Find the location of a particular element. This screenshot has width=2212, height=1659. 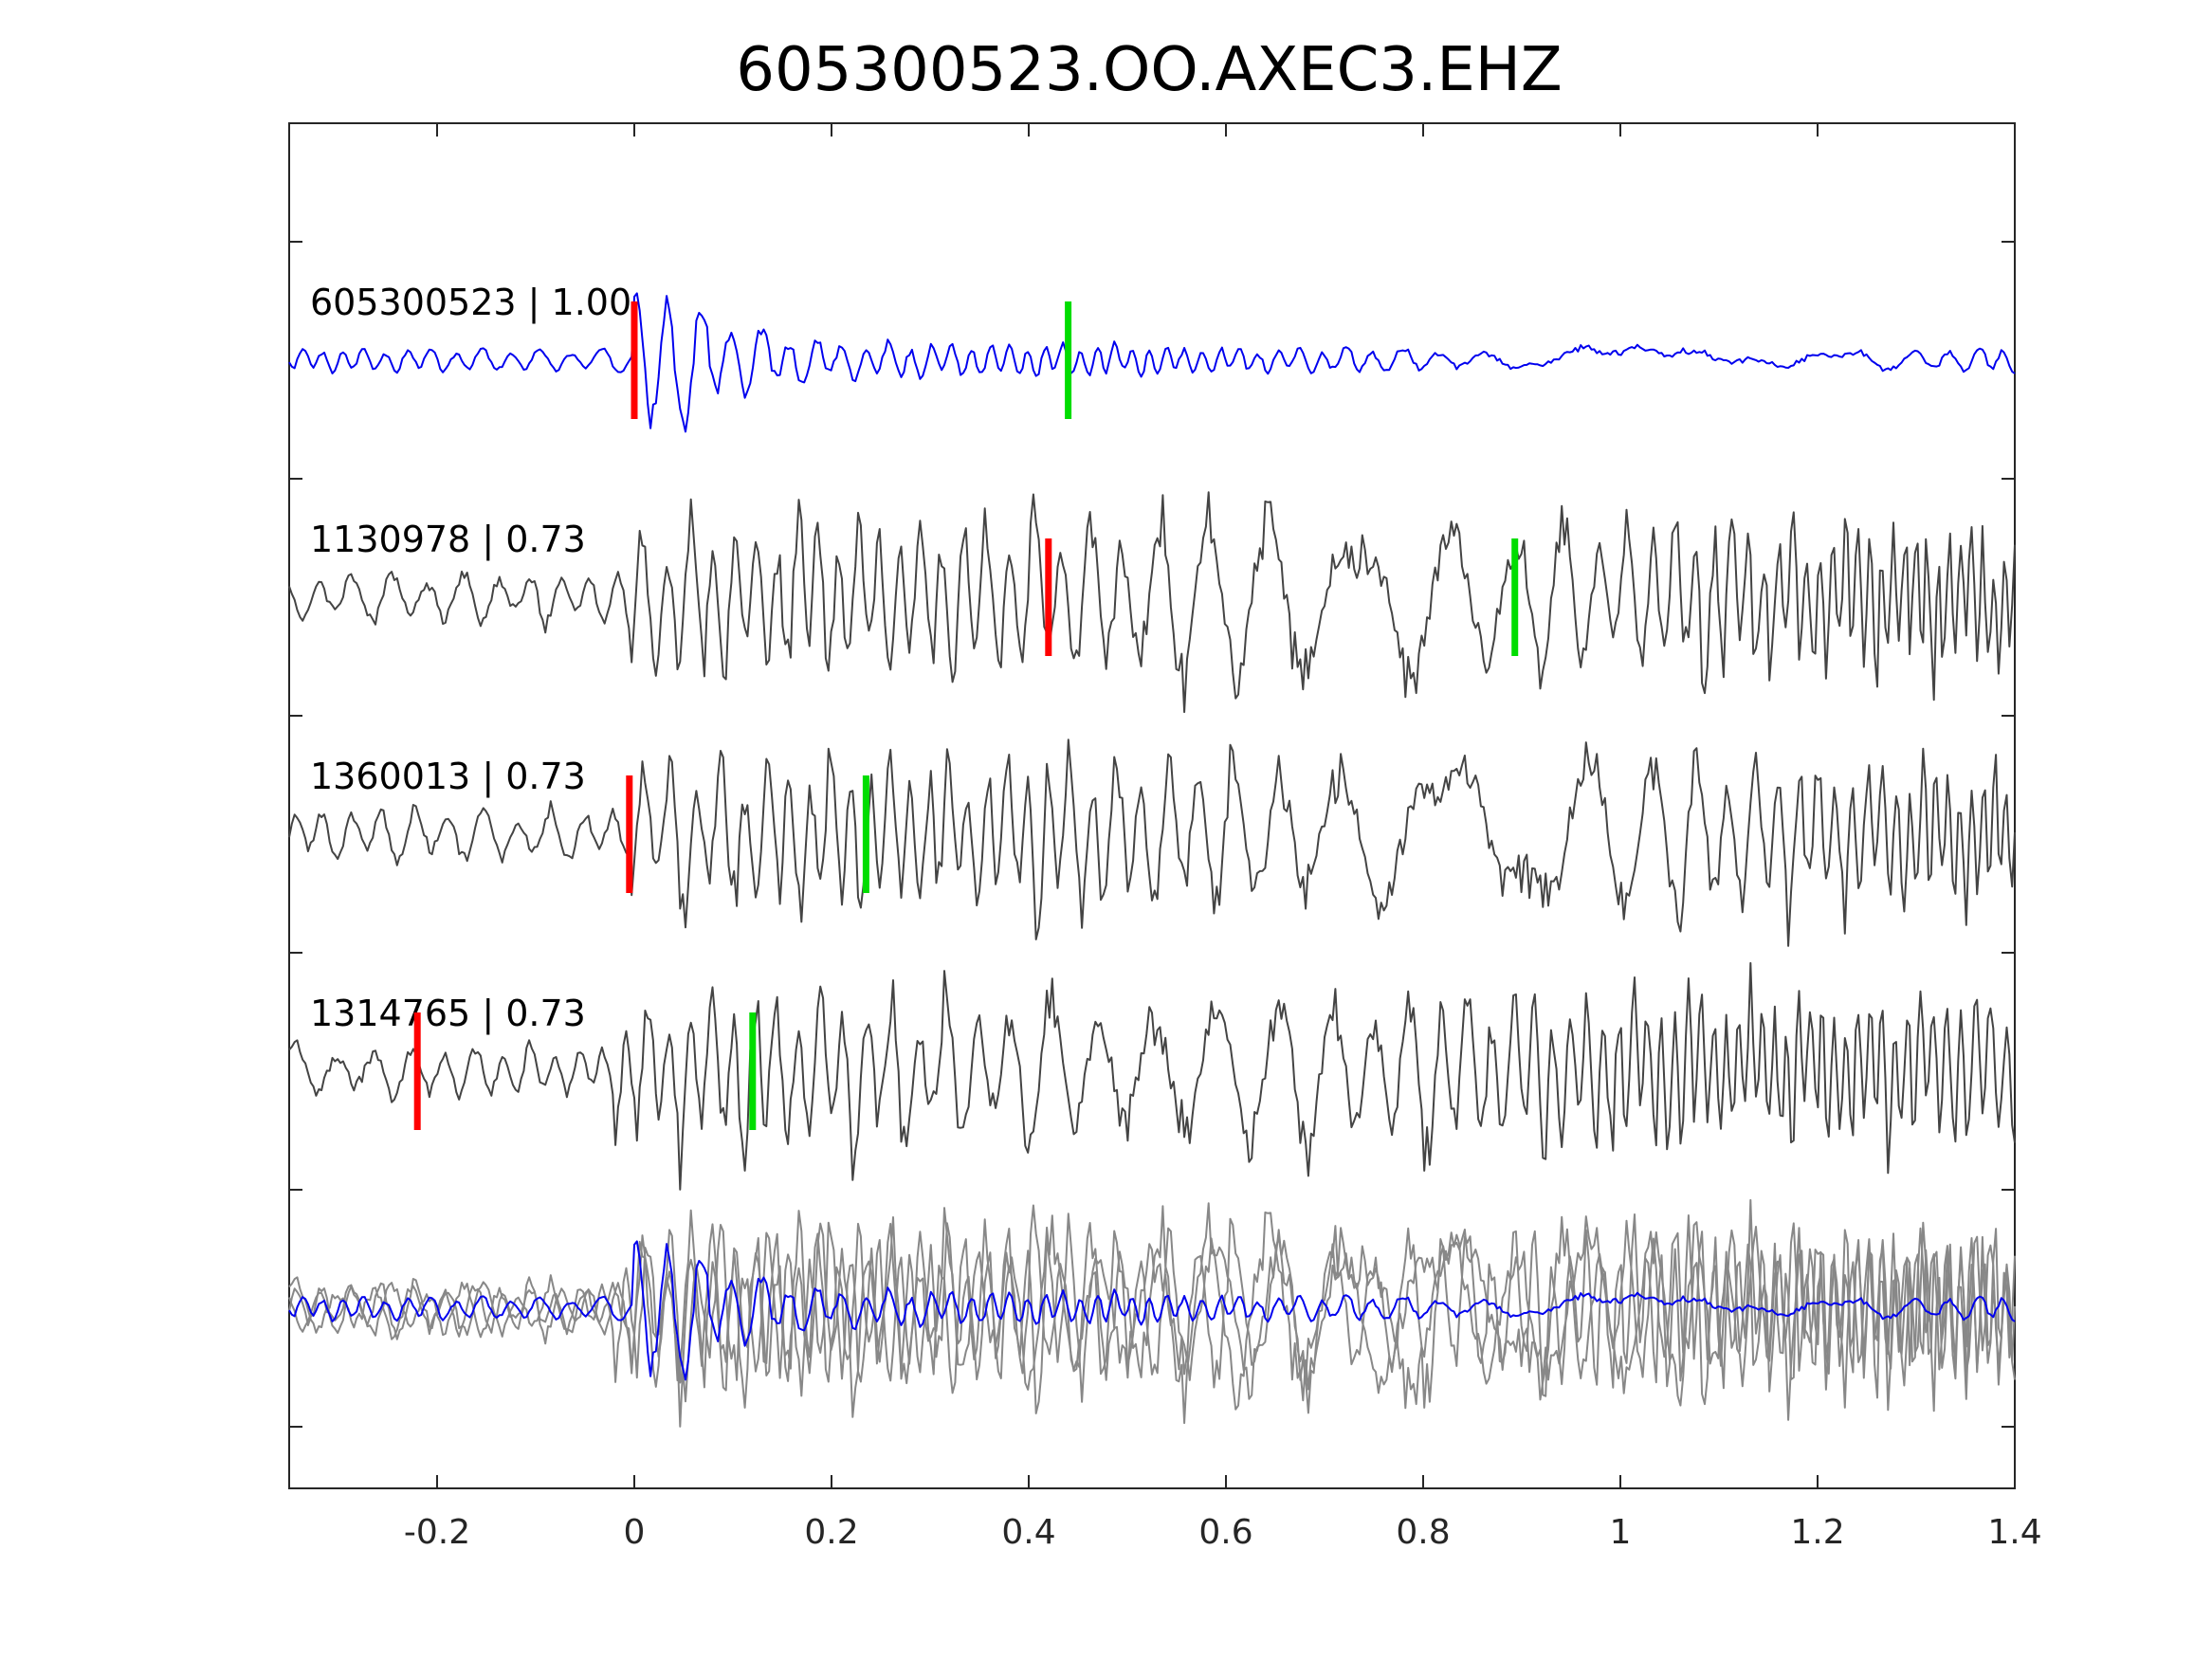

x-tick-label: 1.2 is located at coordinates (1817, 1532).